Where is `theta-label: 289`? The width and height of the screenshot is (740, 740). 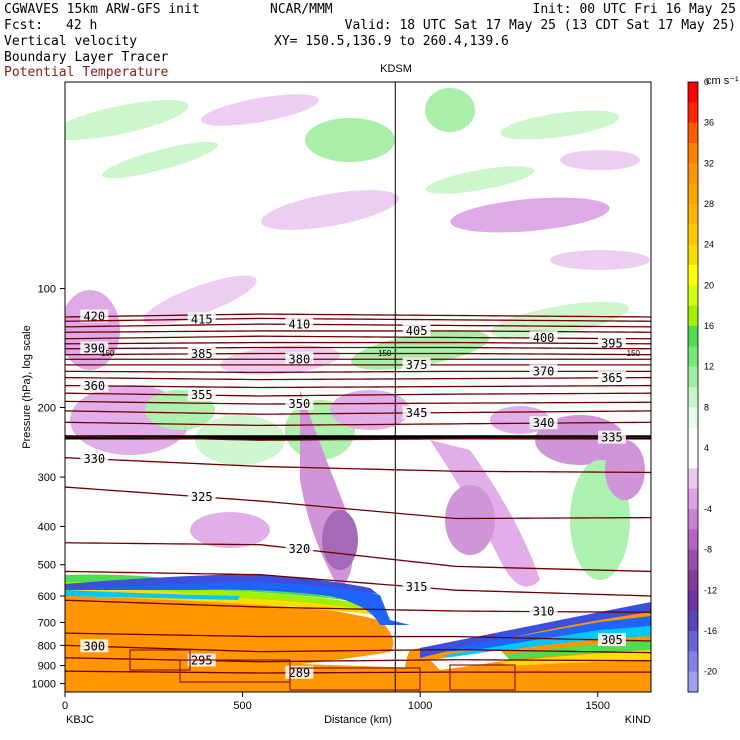
theta-label: 289 is located at coordinates (300, 673).